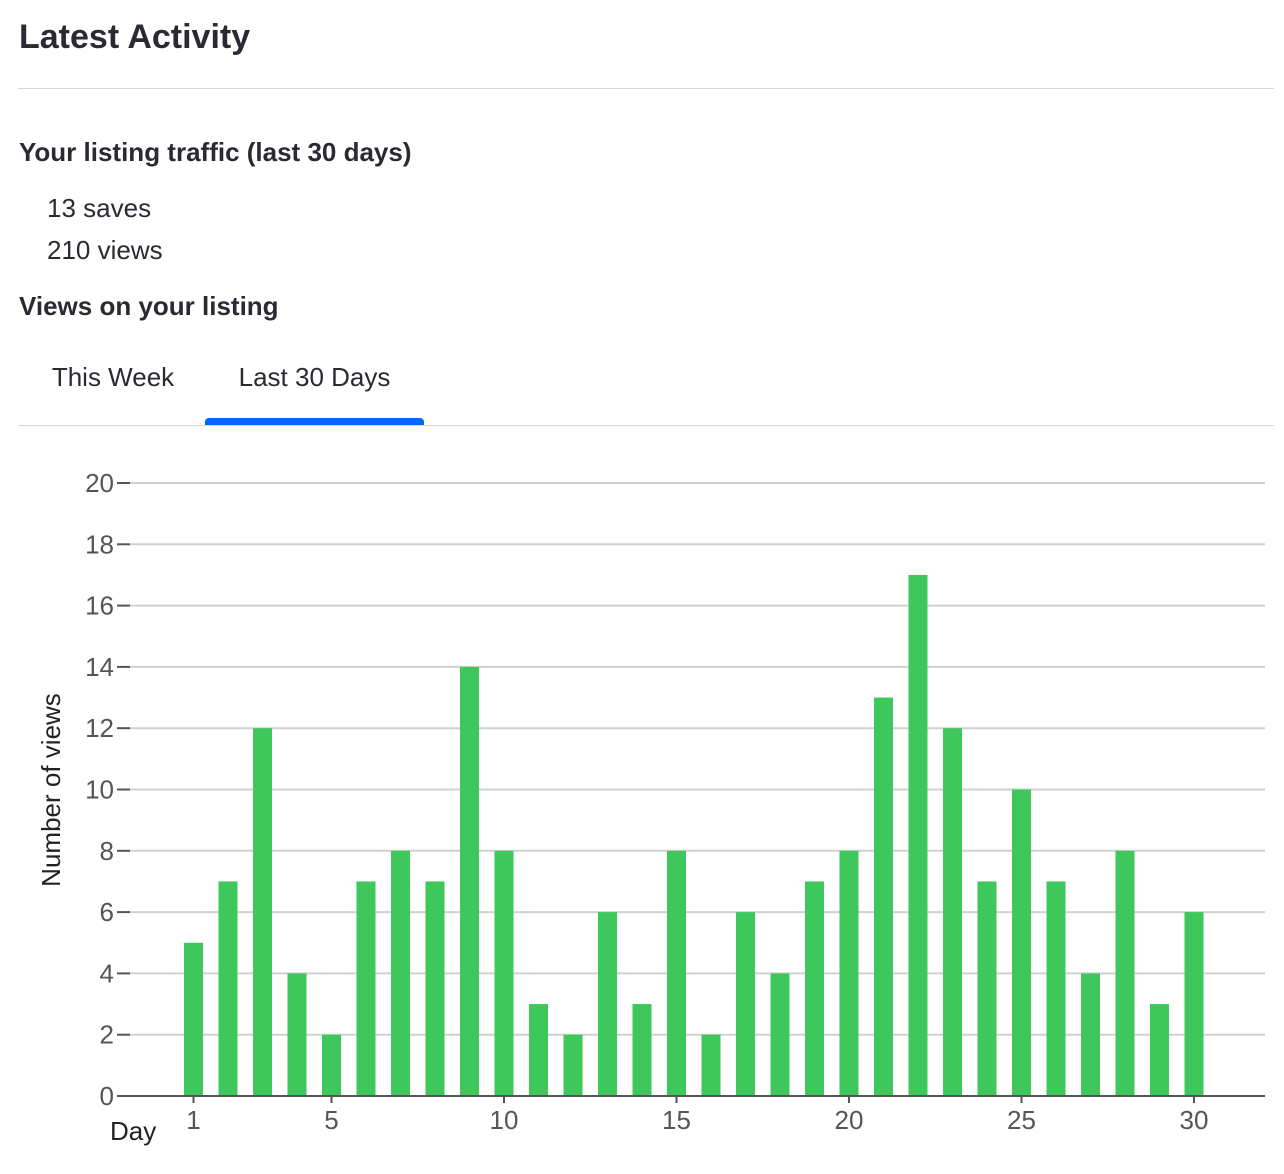  Describe the element at coordinates (215, 152) in the screenshot. I see `traffic-heading: Your listing traffic (last 30 days)` at that location.